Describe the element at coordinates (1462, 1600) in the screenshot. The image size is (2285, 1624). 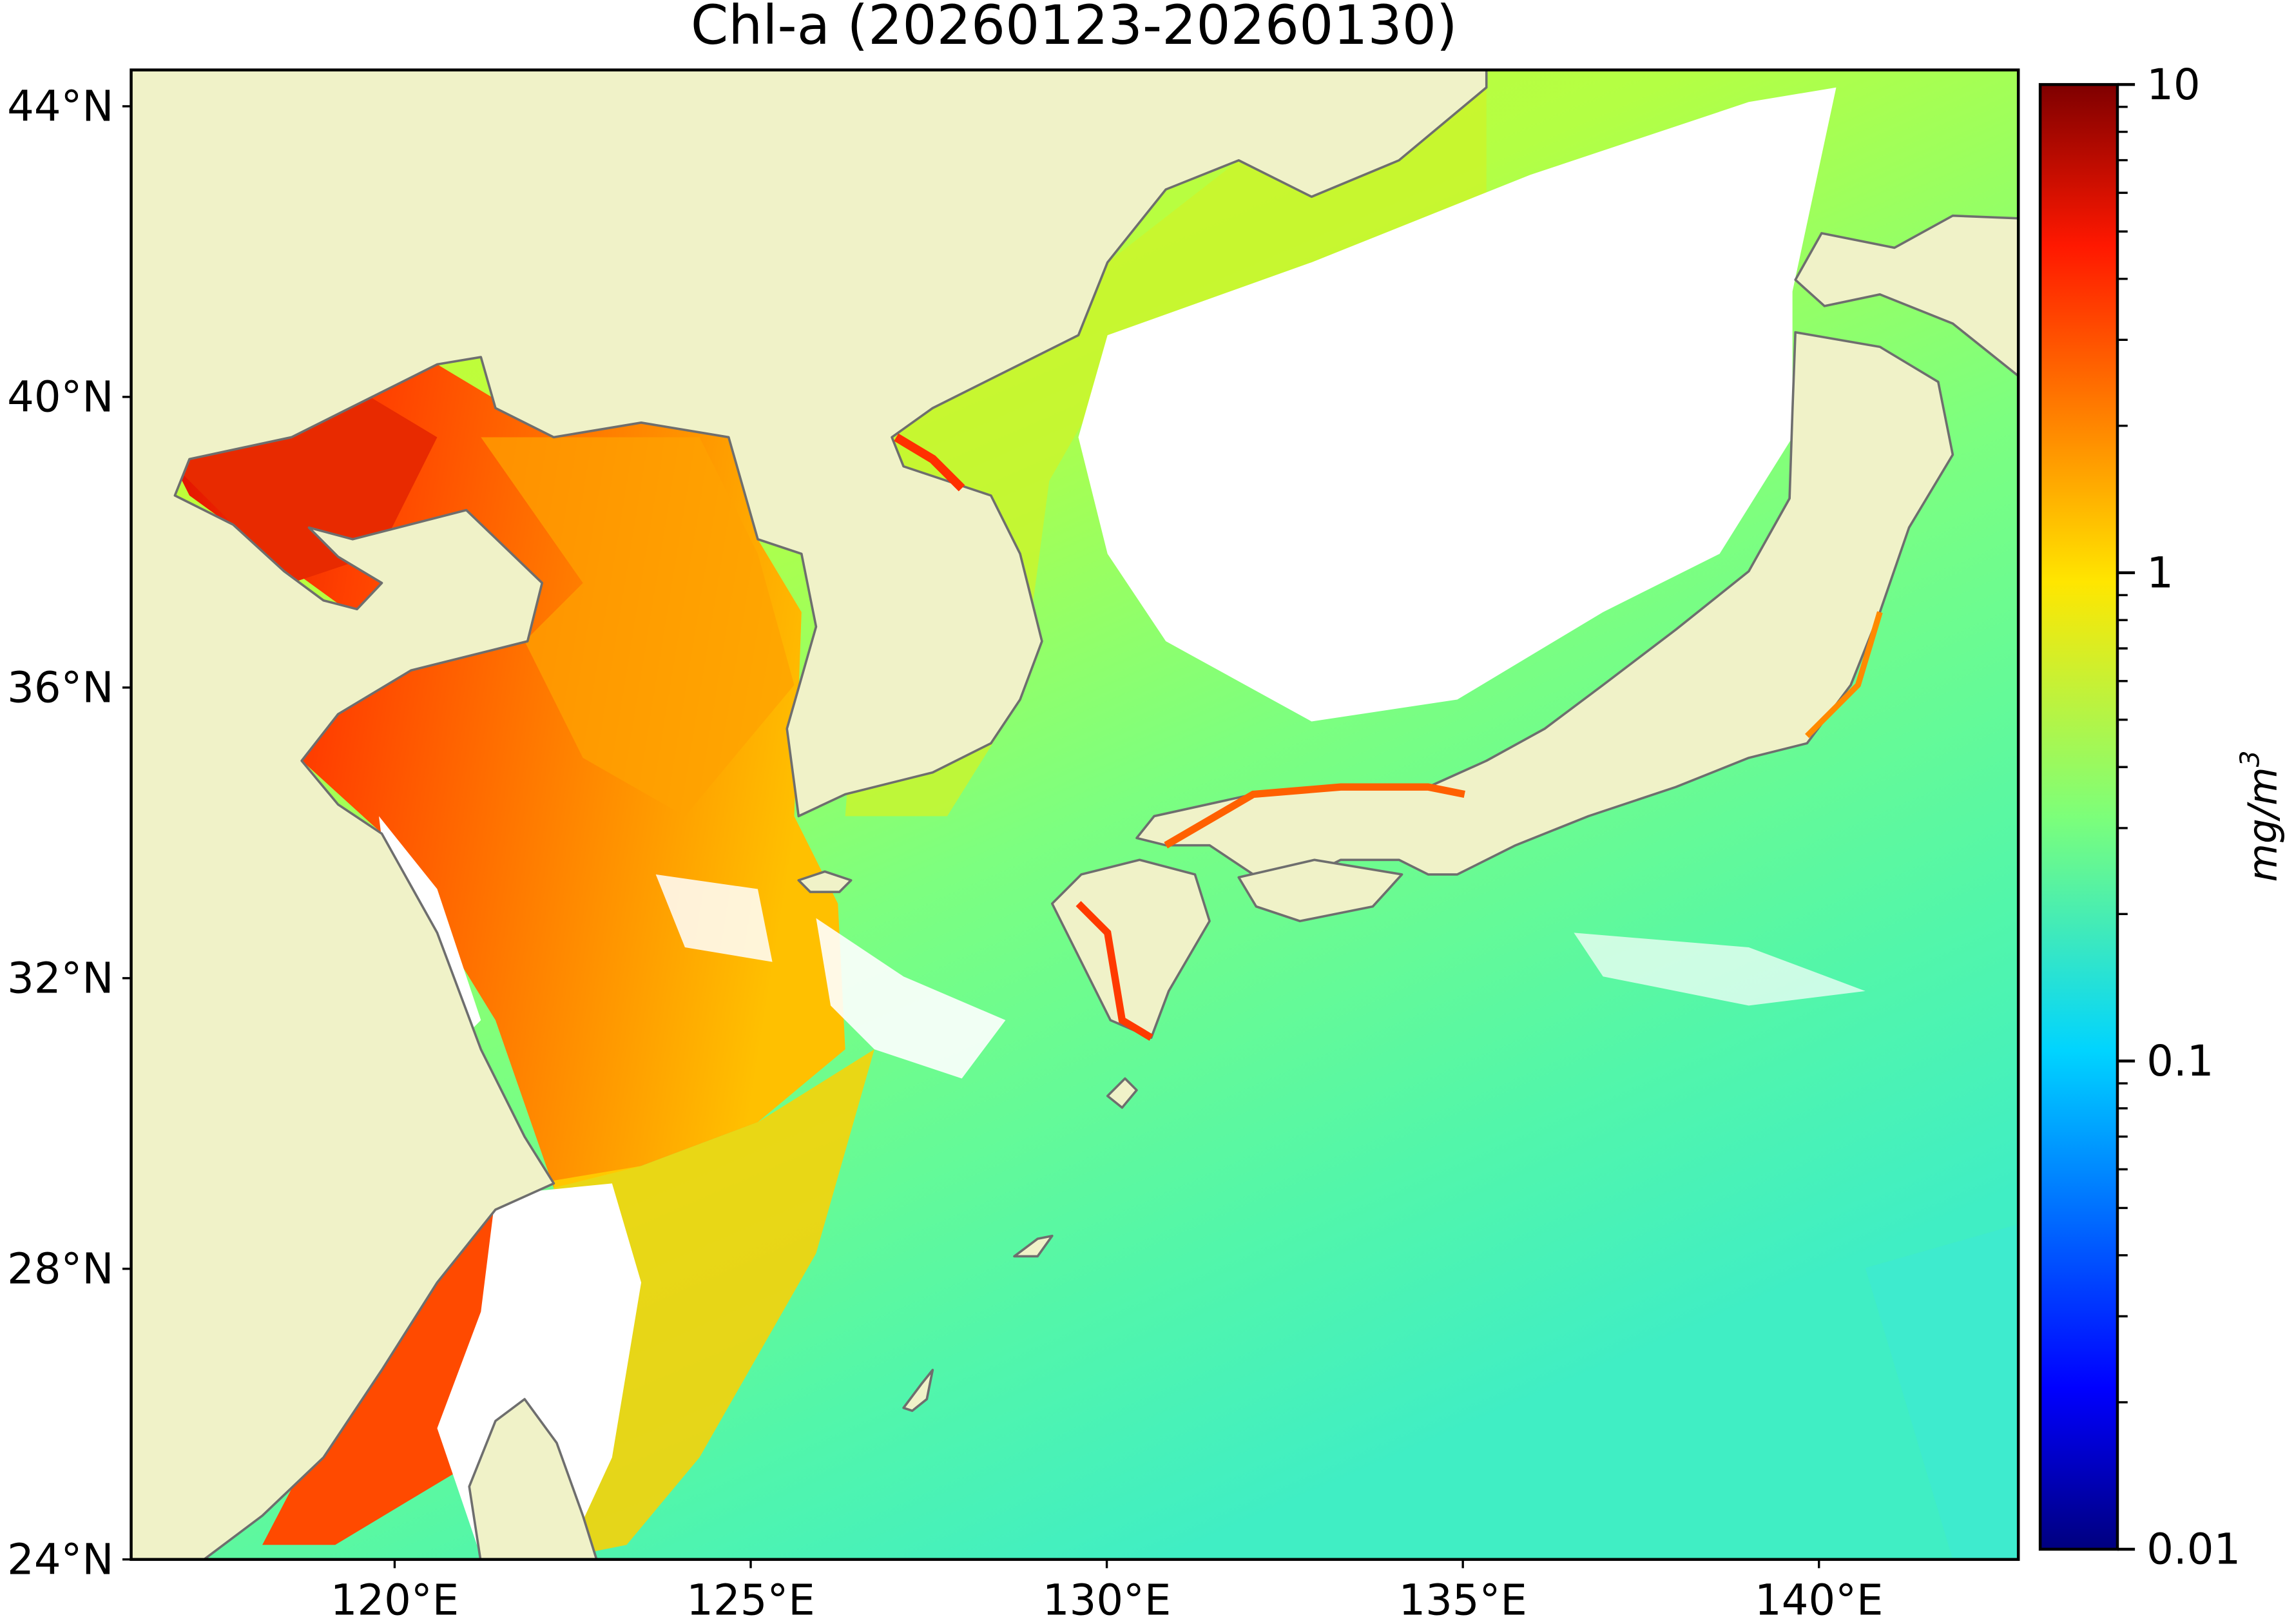
I see `lon-tick-label: 135°E` at that location.